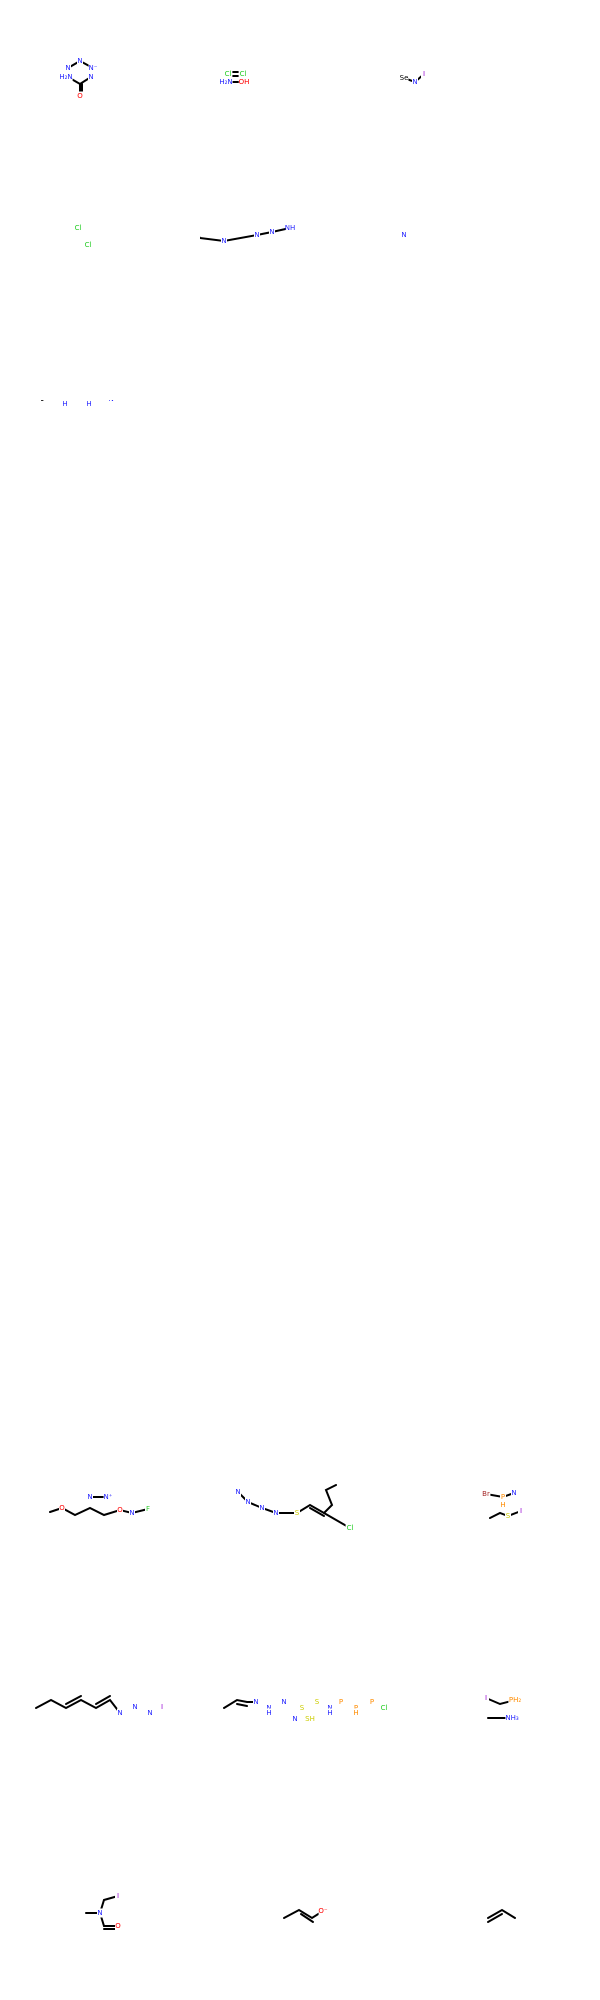  Describe the element at coordinates (100, 700) in the screenshot. I see `molecule-cell: SiHSSNNHNH₂NNNNNSBr` at that location.